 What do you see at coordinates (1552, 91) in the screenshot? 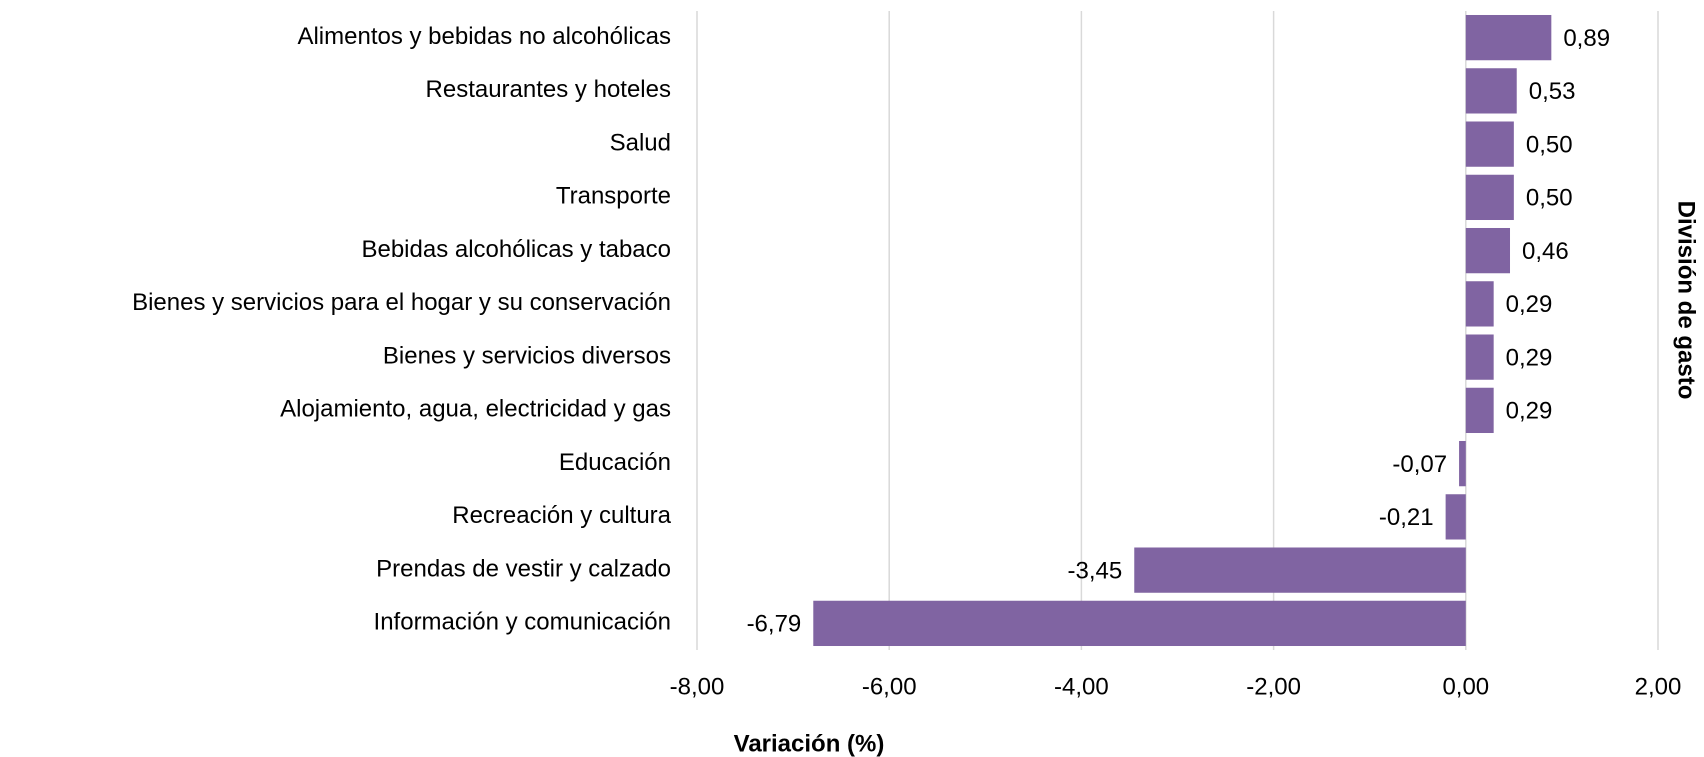
I see `value-label: 0,53` at bounding box center [1552, 91].